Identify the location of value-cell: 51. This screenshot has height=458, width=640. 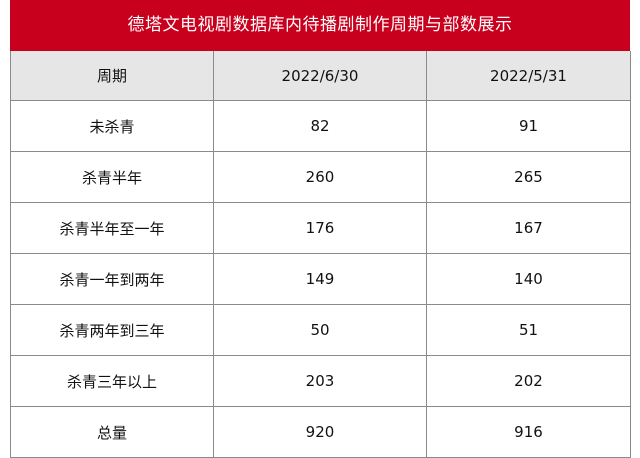
(528, 330).